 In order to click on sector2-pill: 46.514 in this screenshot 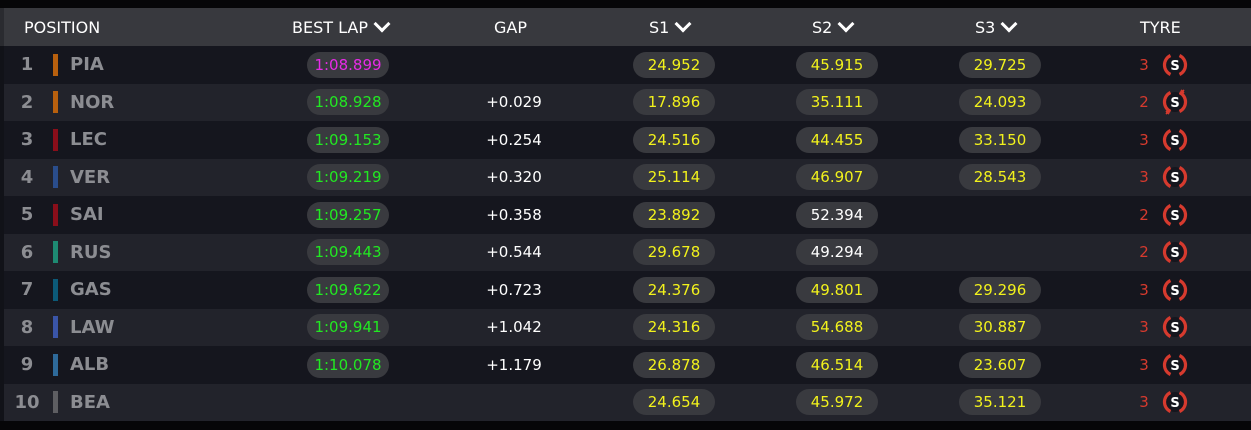, I will do `click(837, 364)`.